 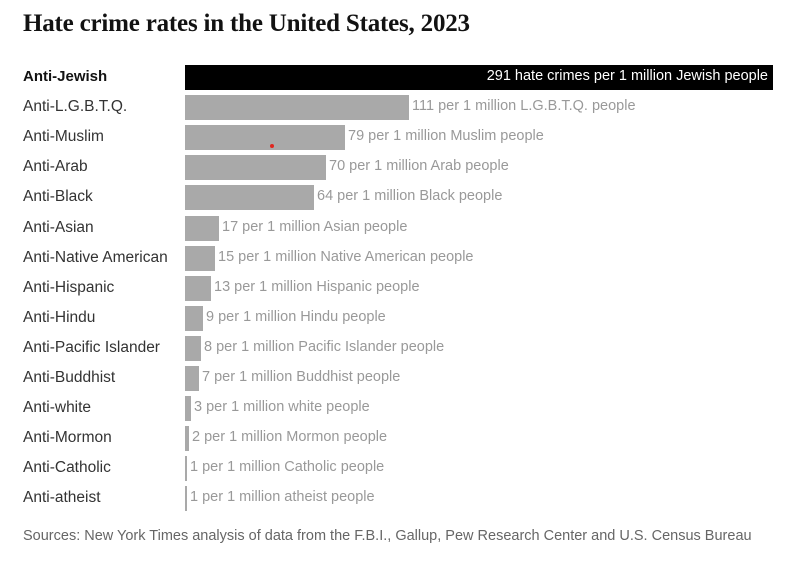 I want to click on data-label: 1 per 1 million atheist people, so click(x=282, y=497).